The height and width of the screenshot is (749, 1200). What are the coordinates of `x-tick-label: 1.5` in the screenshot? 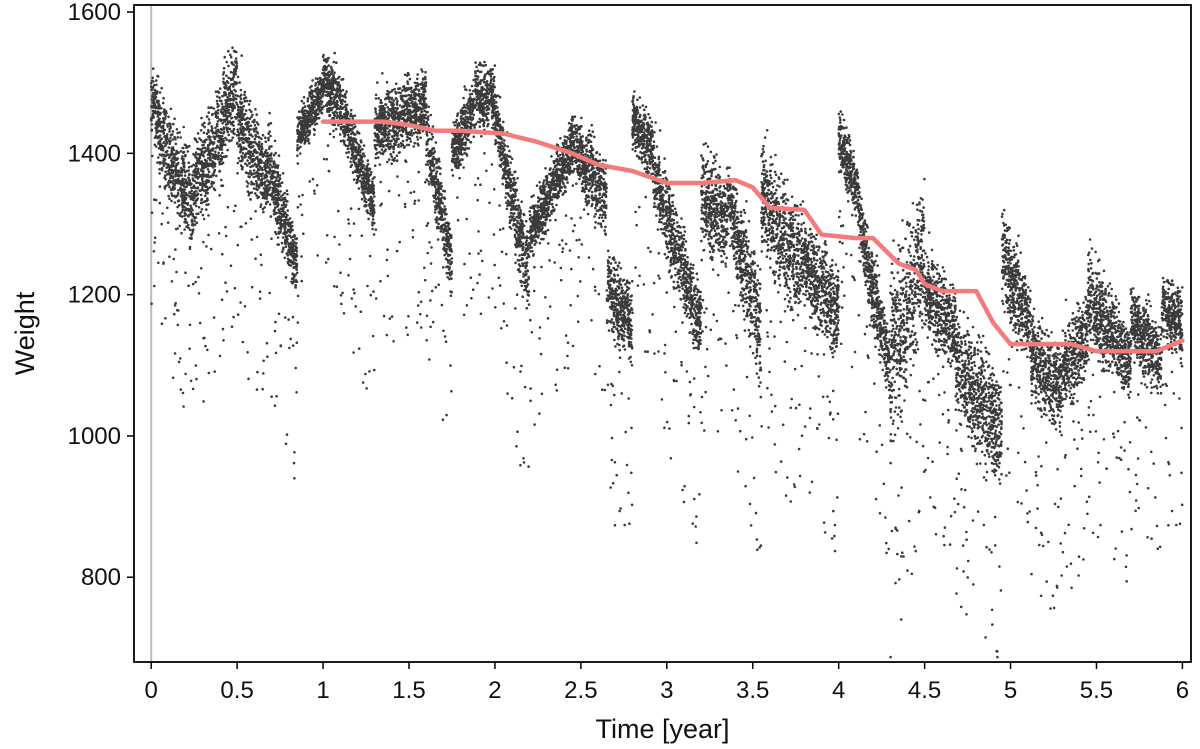 It's located at (408, 690).